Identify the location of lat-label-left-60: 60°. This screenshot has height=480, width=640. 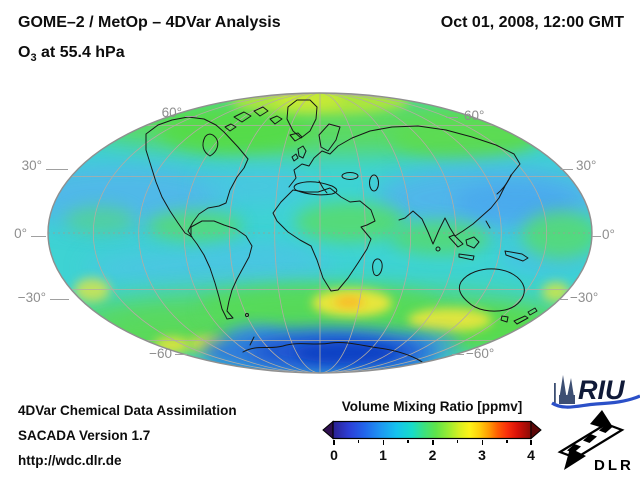
(171, 112).